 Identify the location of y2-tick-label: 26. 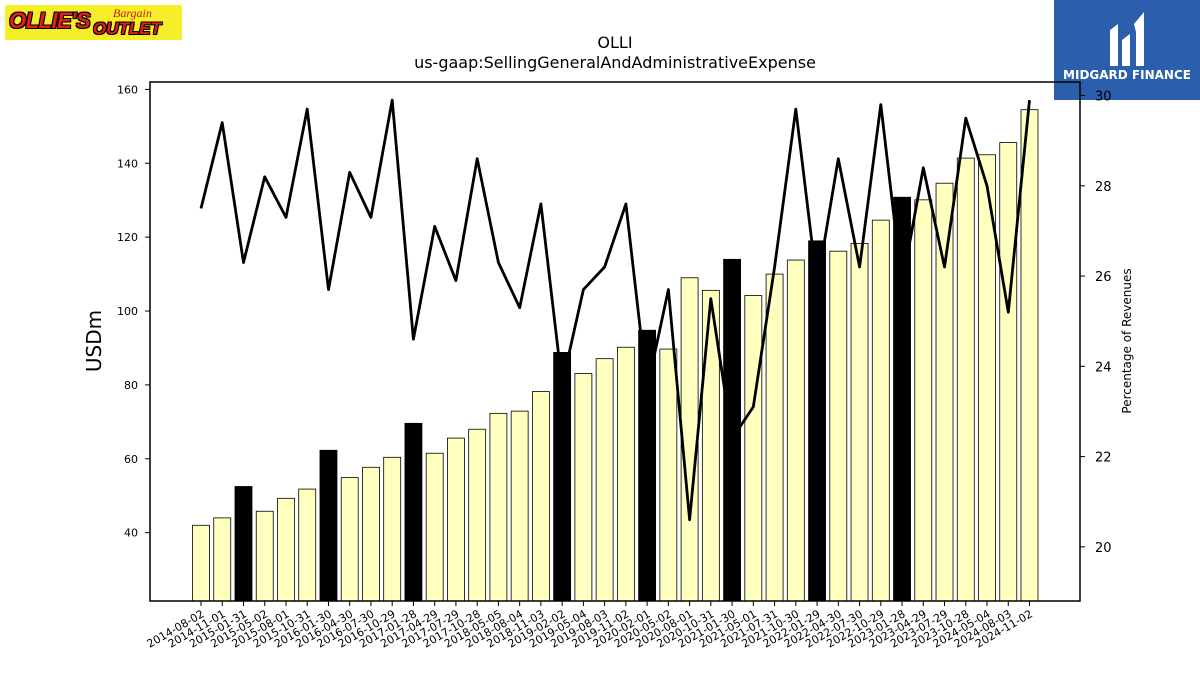
(1103, 277).